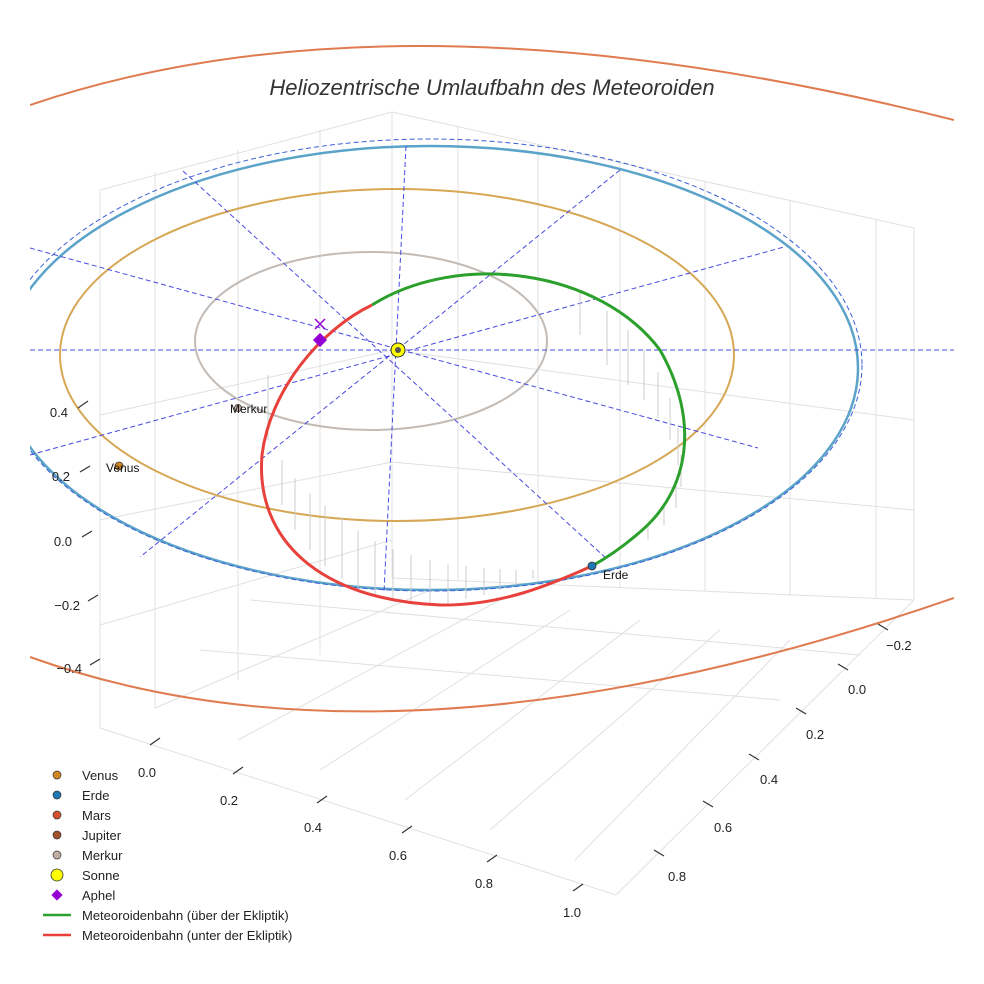  Describe the element at coordinates (119, 466) in the screenshot. I see `venus-marker` at that location.